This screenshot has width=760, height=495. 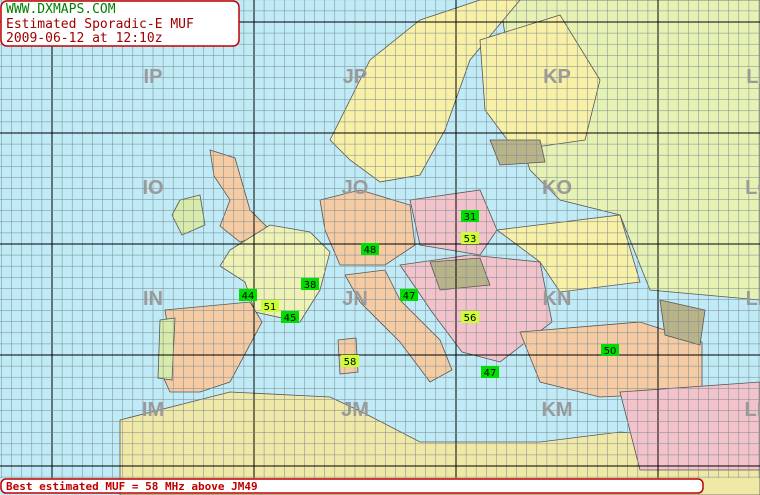 I want to click on muf-value: 31, so click(x=470, y=217).